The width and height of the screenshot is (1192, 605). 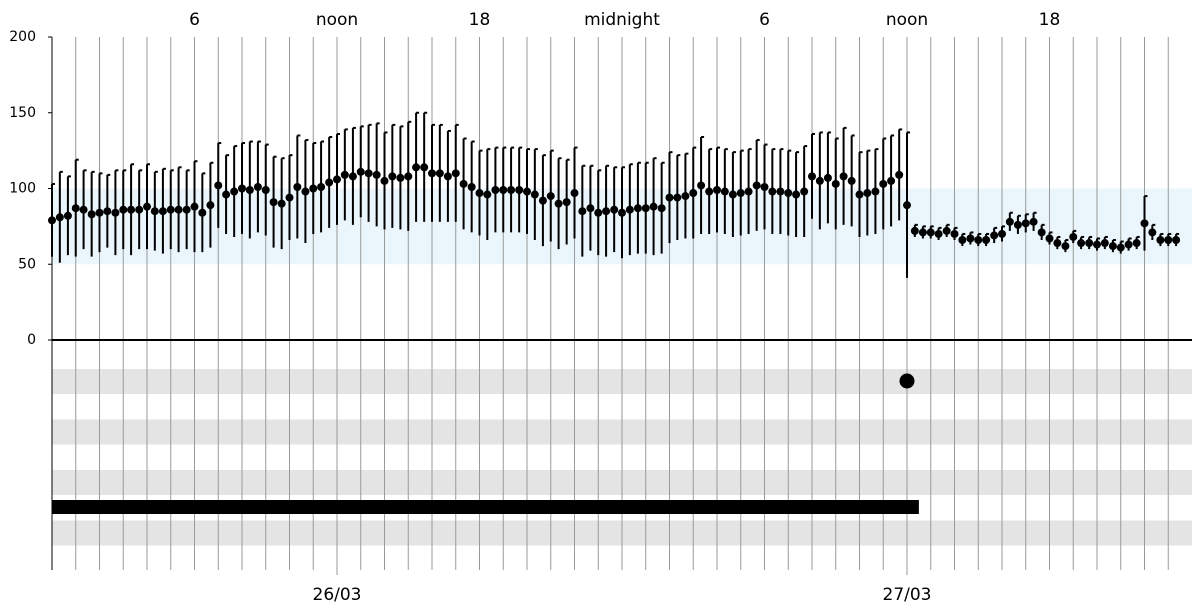 What do you see at coordinates (485, 507) in the screenshot?
I see `event-bar` at bounding box center [485, 507].